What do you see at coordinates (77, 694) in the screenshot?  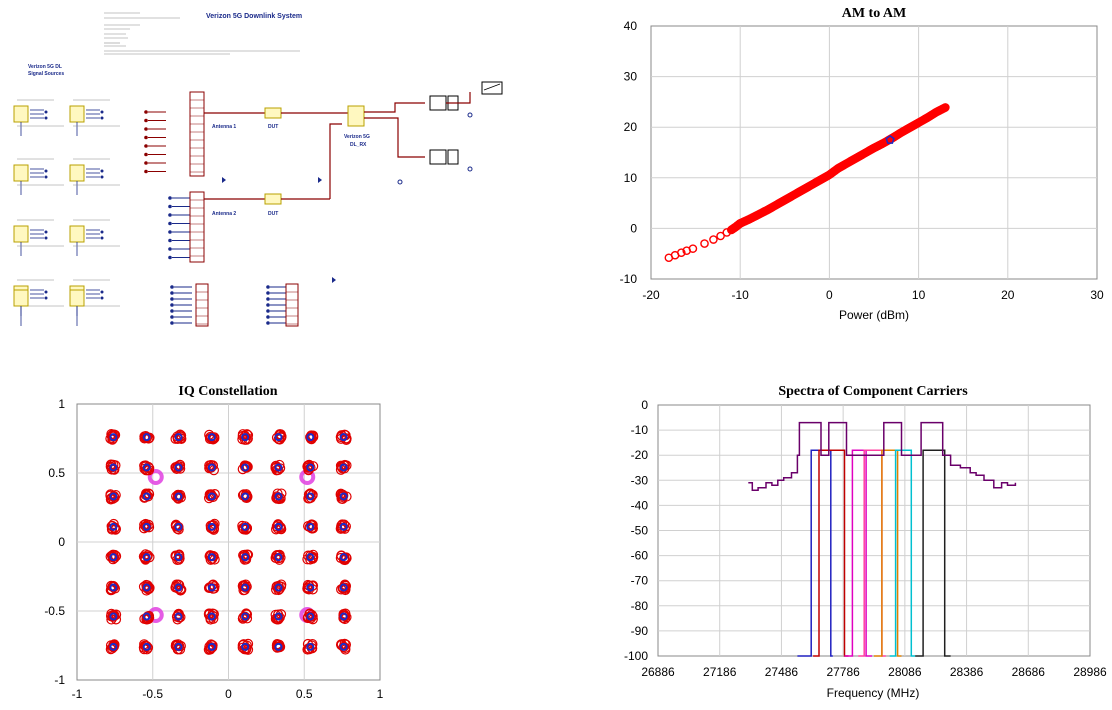 I see `iq-xtick-label: -1` at bounding box center [77, 694].